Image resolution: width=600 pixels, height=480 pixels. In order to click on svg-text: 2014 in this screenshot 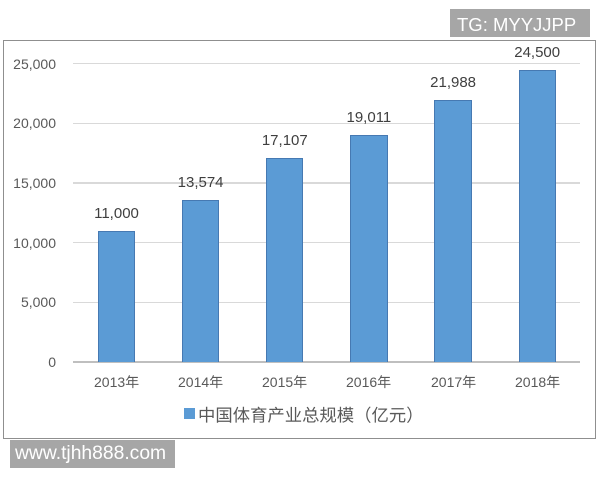, I will do `click(193, 382)`.